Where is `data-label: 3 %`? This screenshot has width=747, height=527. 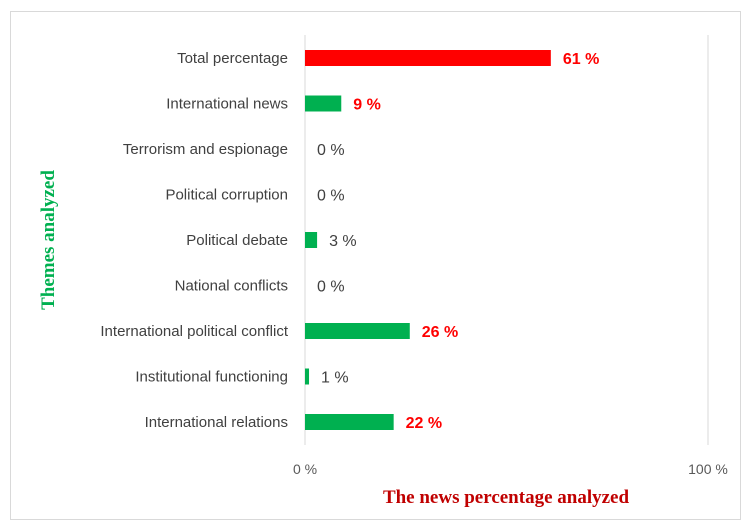
data-label: 3 % is located at coordinates (343, 241).